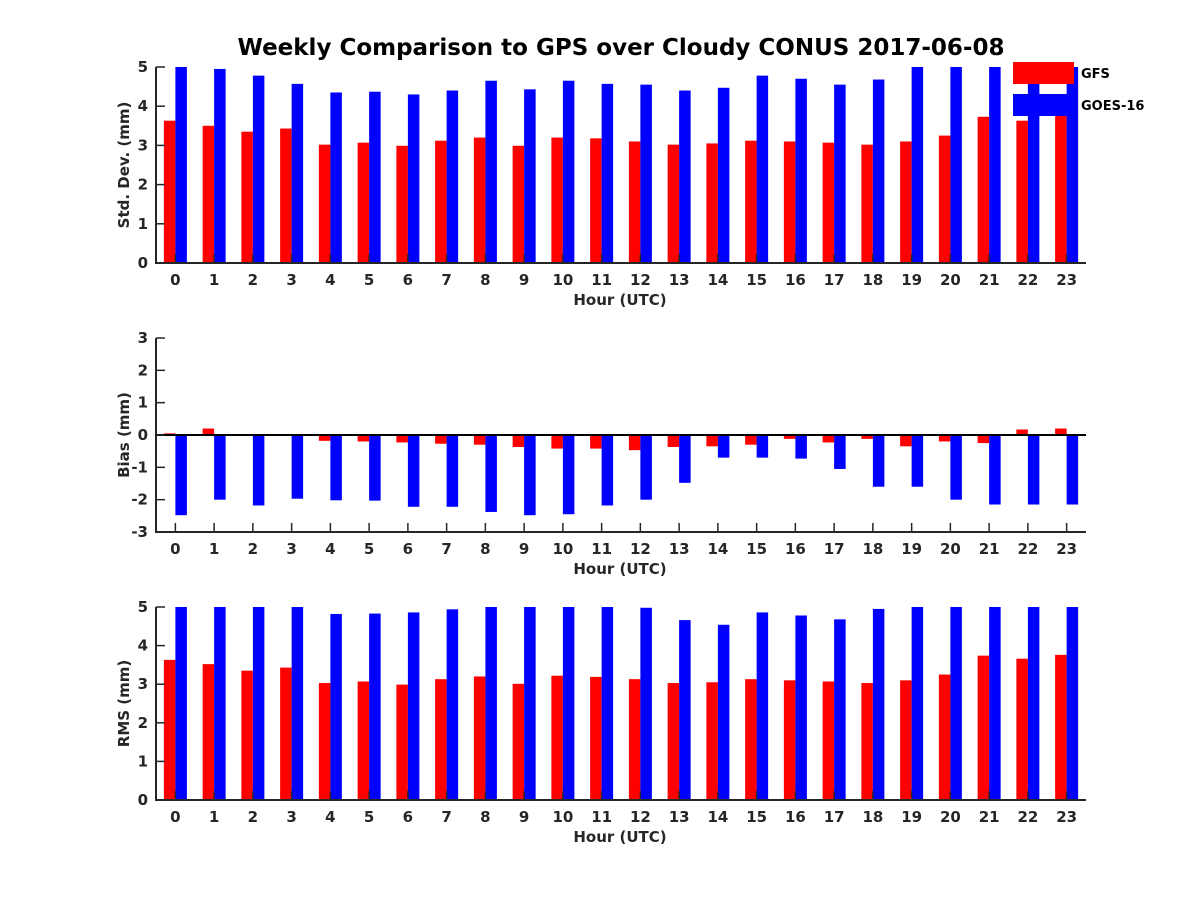 Image resolution: width=1200 pixels, height=900 pixels. What do you see at coordinates (124, 165) in the screenshot?
I see `y-axis-label: Std. Dev. (mm)` at bounding box center [124, 165].